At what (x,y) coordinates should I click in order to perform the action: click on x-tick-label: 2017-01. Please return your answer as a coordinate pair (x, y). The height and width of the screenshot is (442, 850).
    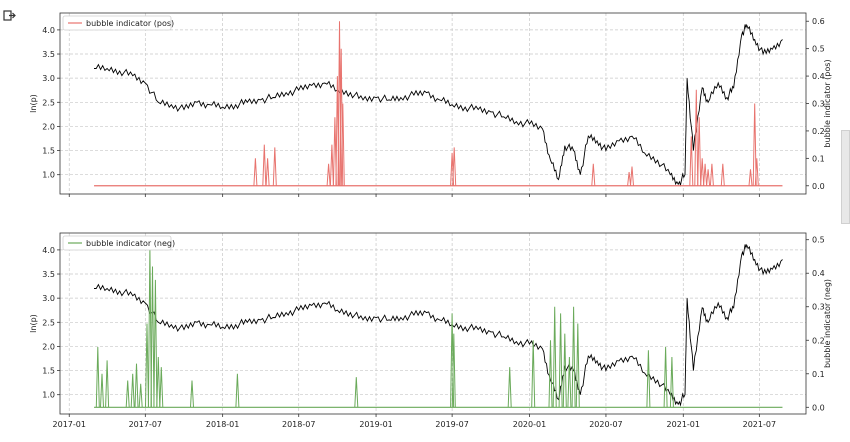
    Looking at the image, I should click on (69, 424).